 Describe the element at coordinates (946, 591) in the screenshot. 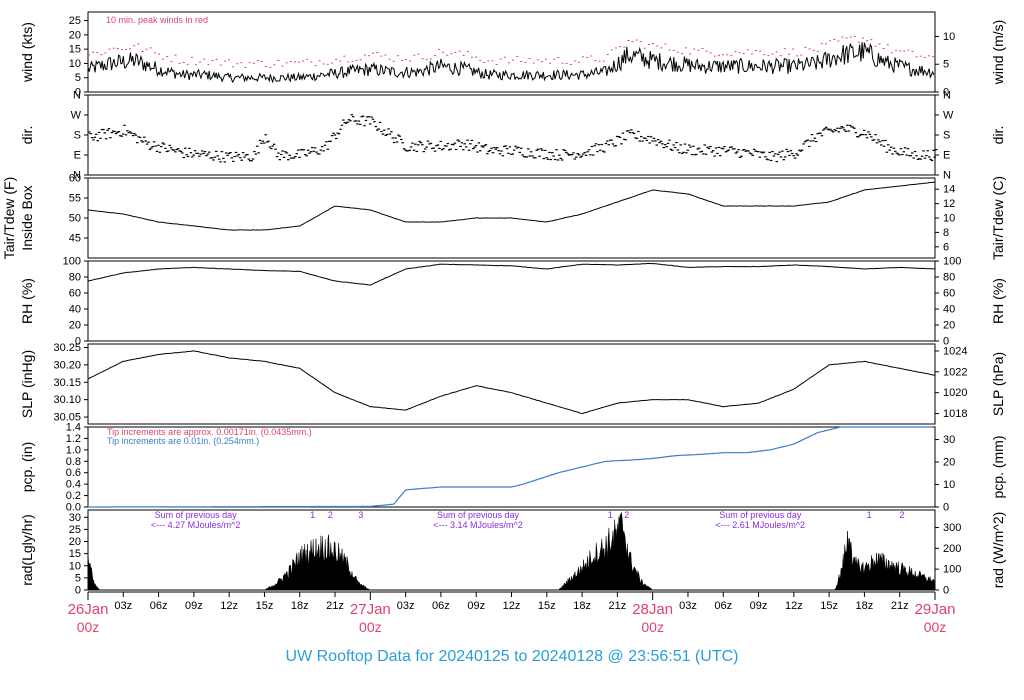

I see `rad-right-tick-label: 0` at that location.